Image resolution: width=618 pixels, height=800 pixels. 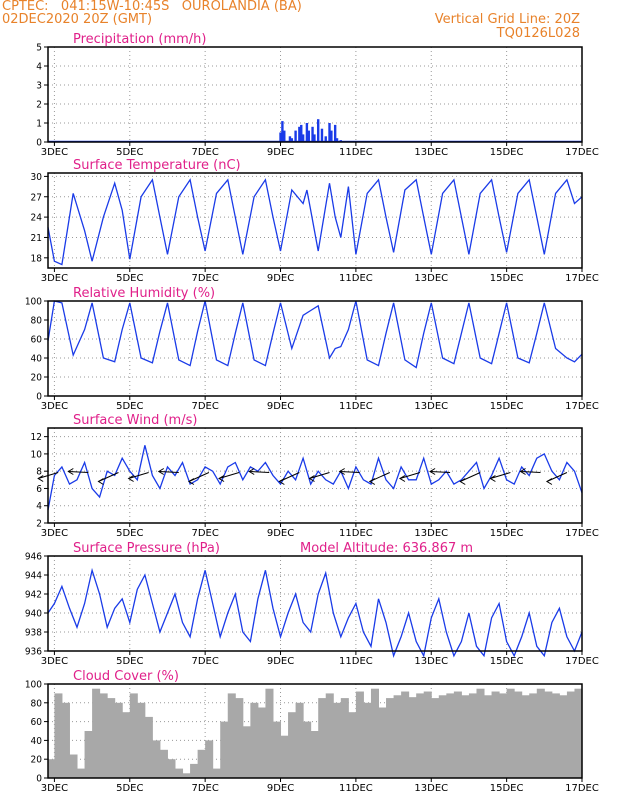 I want to click on panel-title: Precipitation (mm/h), so click(x=139, y=39).